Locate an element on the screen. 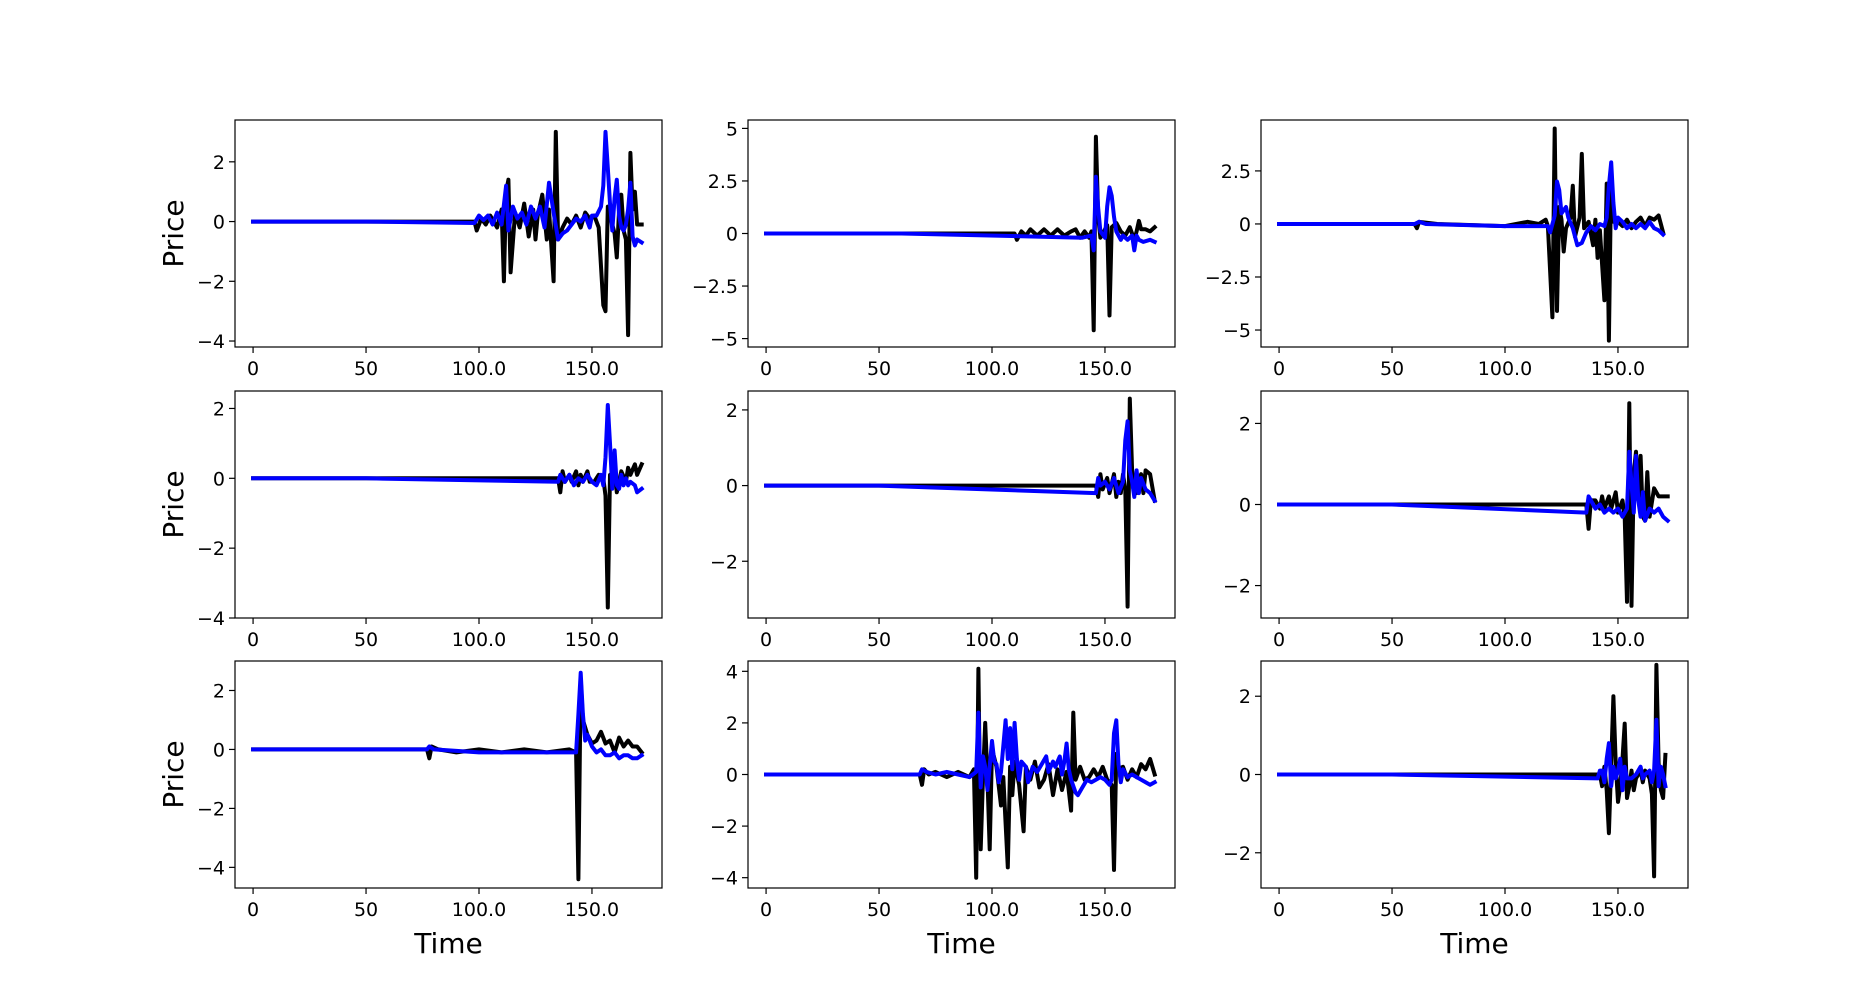 The height and width of the screenshot is (986, 1855). subplot-2: 0 50 100.0 150.0 −5 −2.5 0 2.5 5 is located at coordinates (934, 249).